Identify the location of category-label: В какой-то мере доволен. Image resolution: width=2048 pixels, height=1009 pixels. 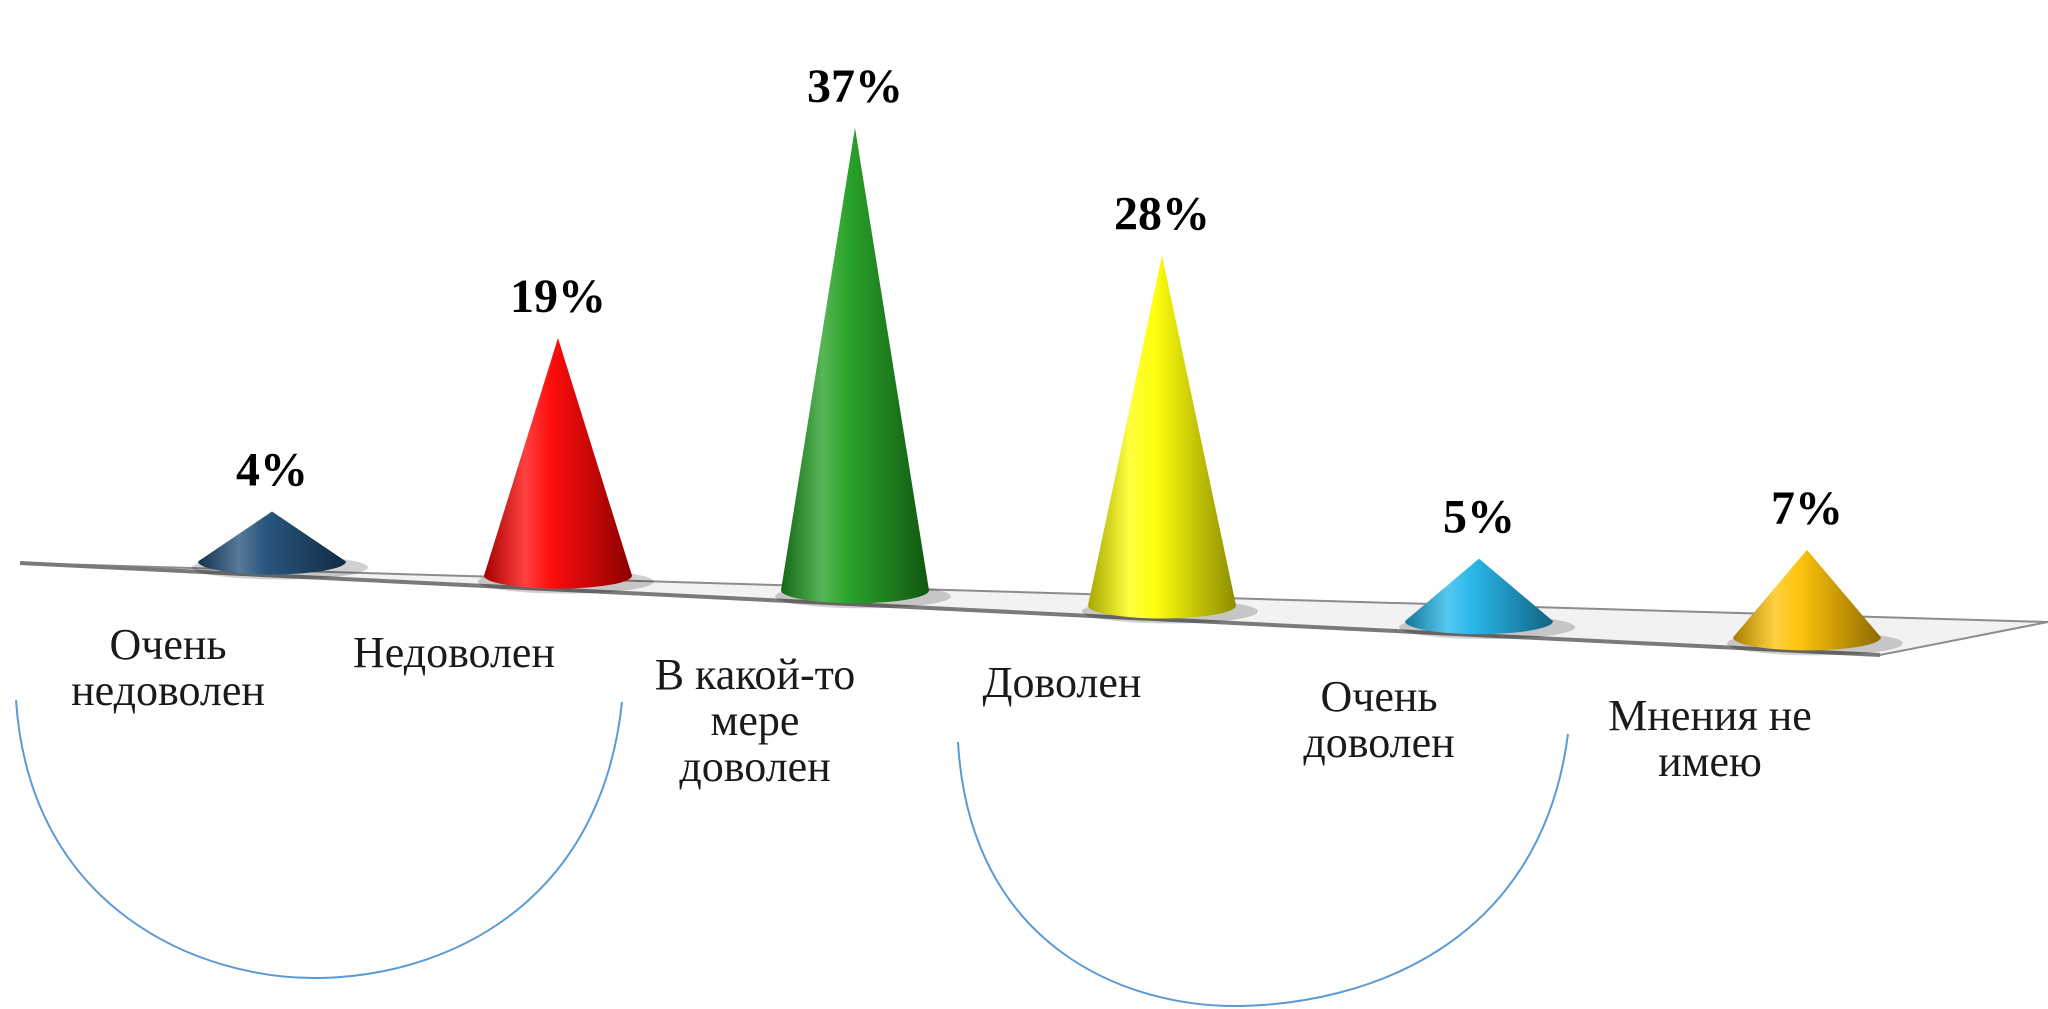
(755, 720).